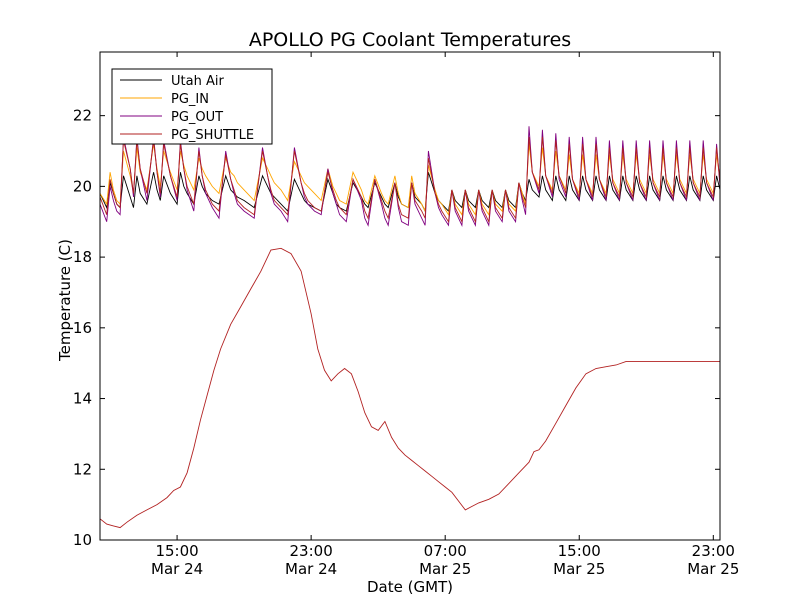  I want to click on legend-label-utah-air: Utah Air, so click(197, 81).